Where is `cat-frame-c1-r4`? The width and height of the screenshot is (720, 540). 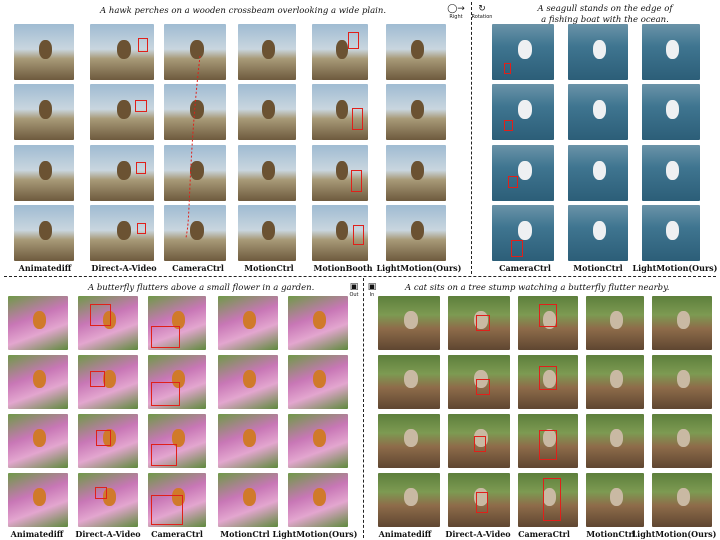
cat-frame-c1-r4 is located at coordinates (409, 500).